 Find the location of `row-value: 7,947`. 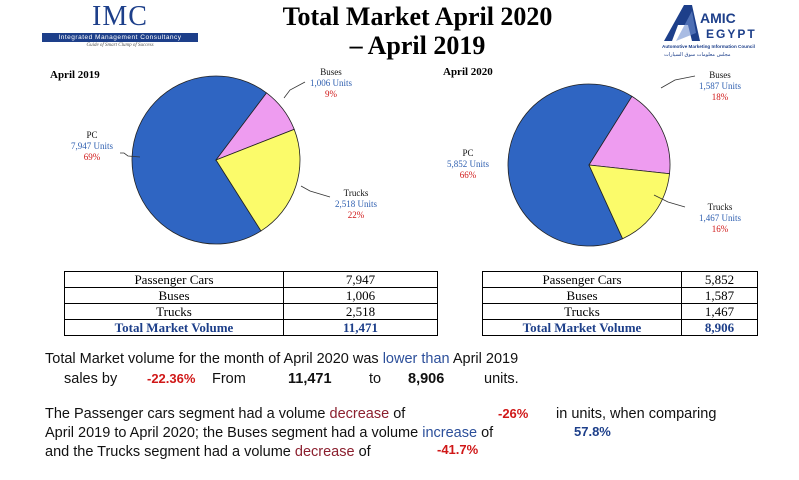

row-value: 7,947 is located at coordinates (360, 279).